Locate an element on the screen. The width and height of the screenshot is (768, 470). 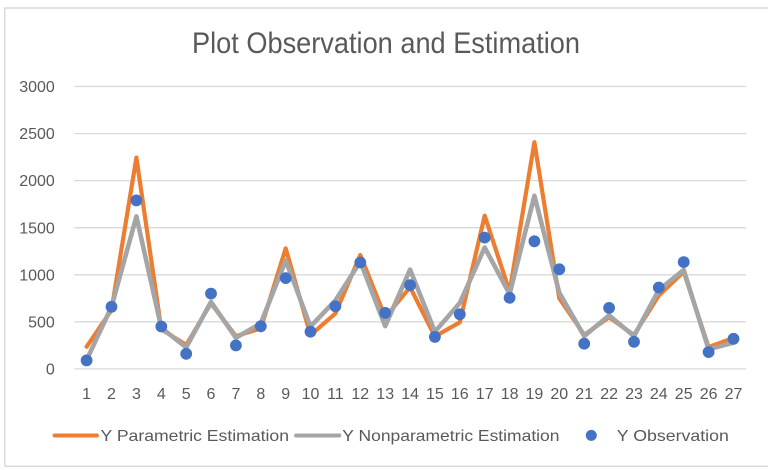
svg-text: 20 is located at coordinates (559, 394).